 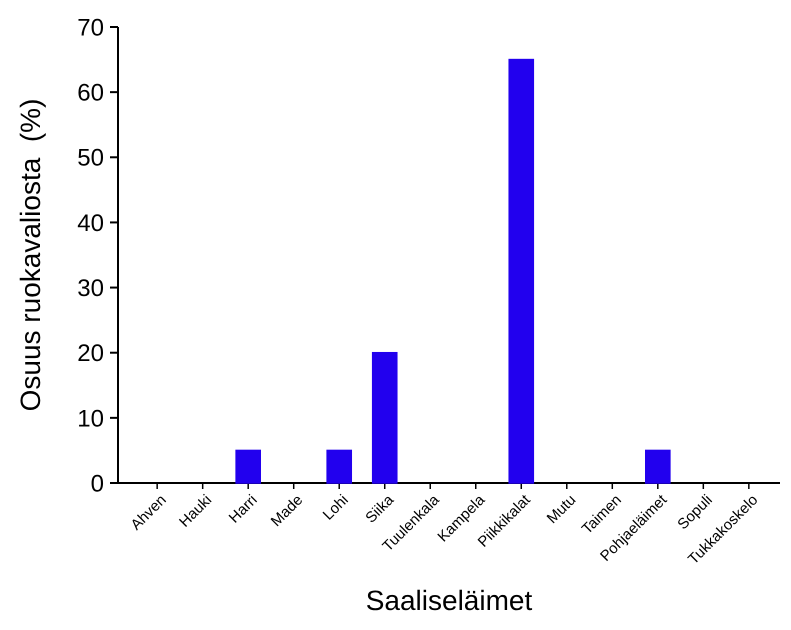 I want to click on y-tick-label: 0, so click(x=97, y=484).